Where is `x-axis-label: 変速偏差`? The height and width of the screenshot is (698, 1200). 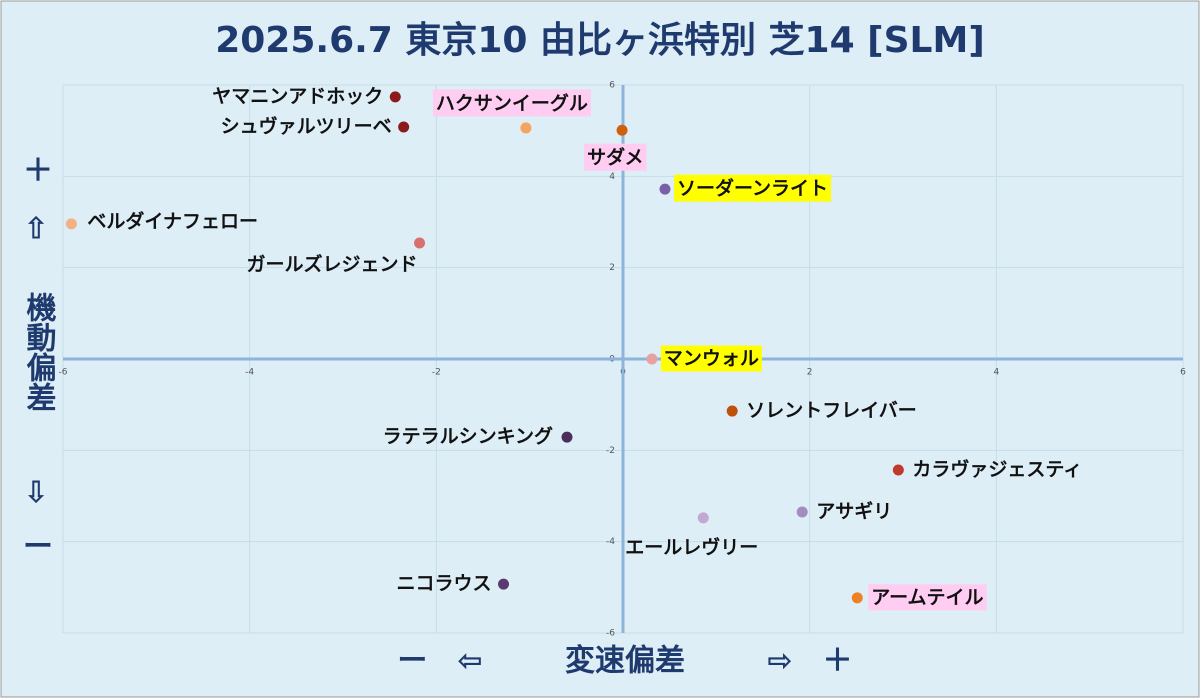 x-axis-label: 変速偏差 is located at coordinates (625, 661).